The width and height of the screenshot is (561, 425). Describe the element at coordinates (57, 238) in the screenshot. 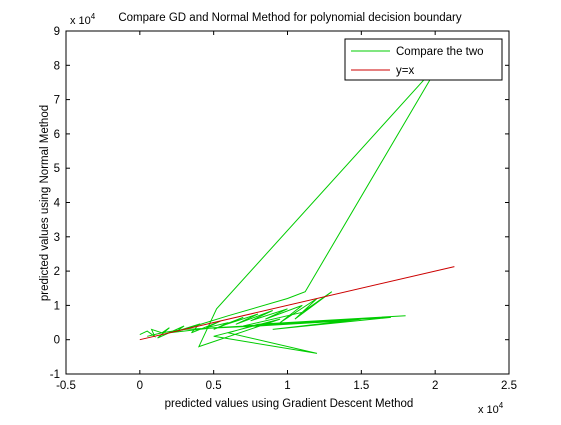

I see `y-tick-label: 3` at that location.